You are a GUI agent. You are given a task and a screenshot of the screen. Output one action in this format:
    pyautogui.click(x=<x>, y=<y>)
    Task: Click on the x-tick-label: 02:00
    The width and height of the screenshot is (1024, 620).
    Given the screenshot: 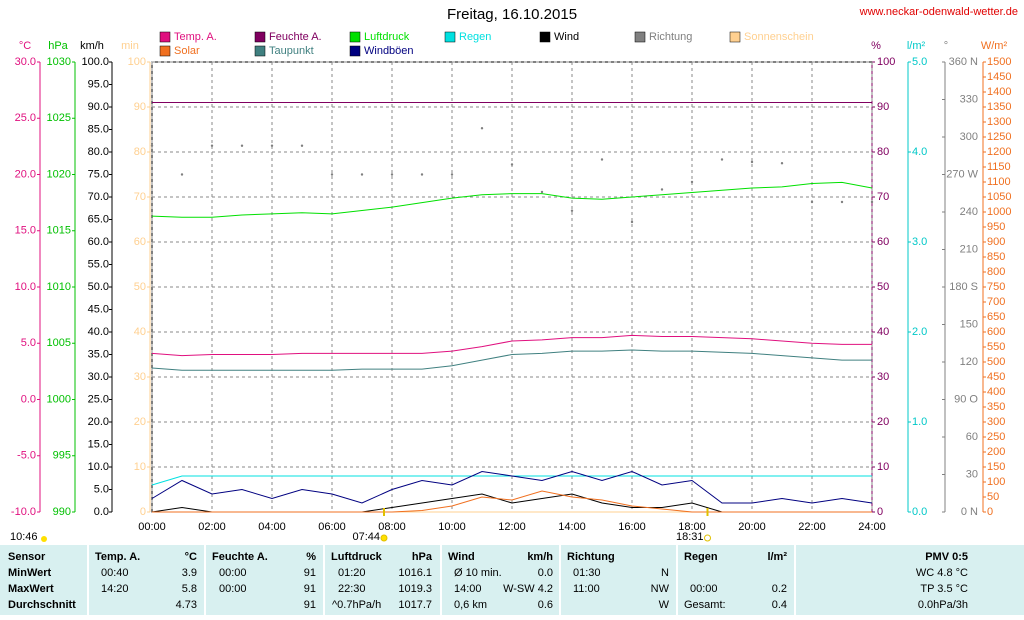 What is the action you would take?
    pyautogui.click(x=212, y=527)
    